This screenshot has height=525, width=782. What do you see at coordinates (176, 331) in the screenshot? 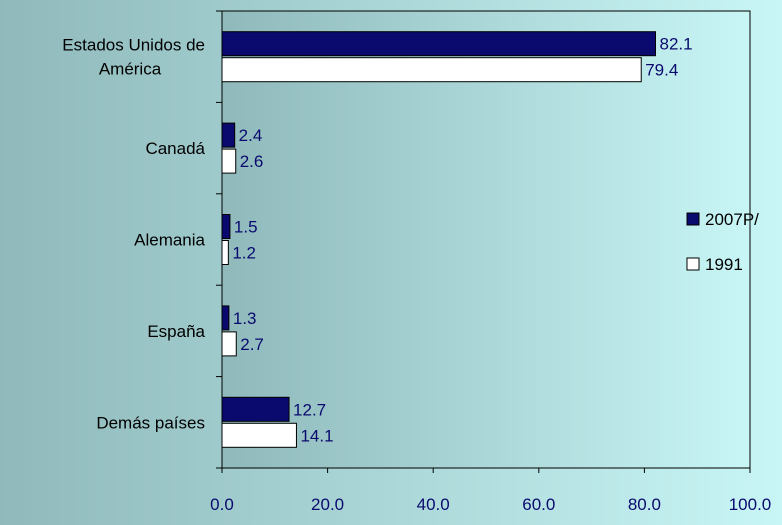
I see `category-label: España` at bounding box center [176, 331].